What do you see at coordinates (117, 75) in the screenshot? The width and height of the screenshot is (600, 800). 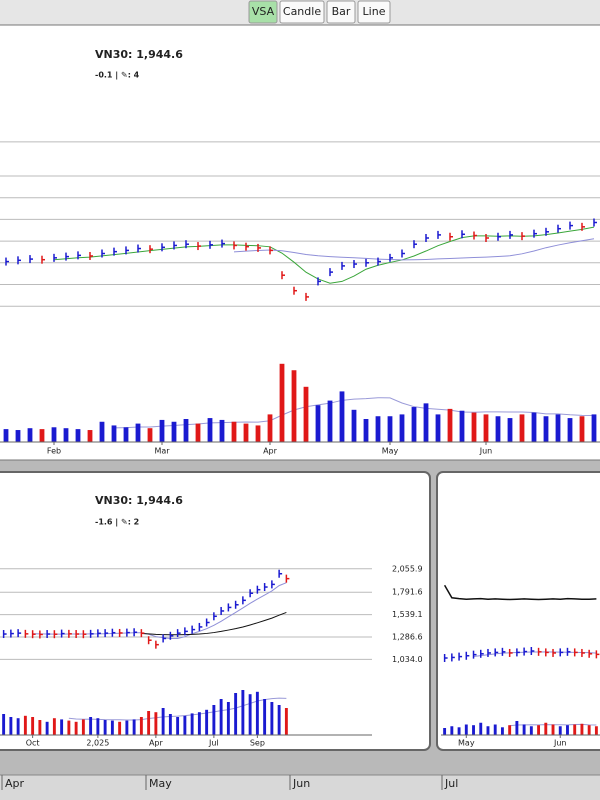 I see `chart-subtitle: -0.1 | ✎: 4` at bounding box center [117, 75].